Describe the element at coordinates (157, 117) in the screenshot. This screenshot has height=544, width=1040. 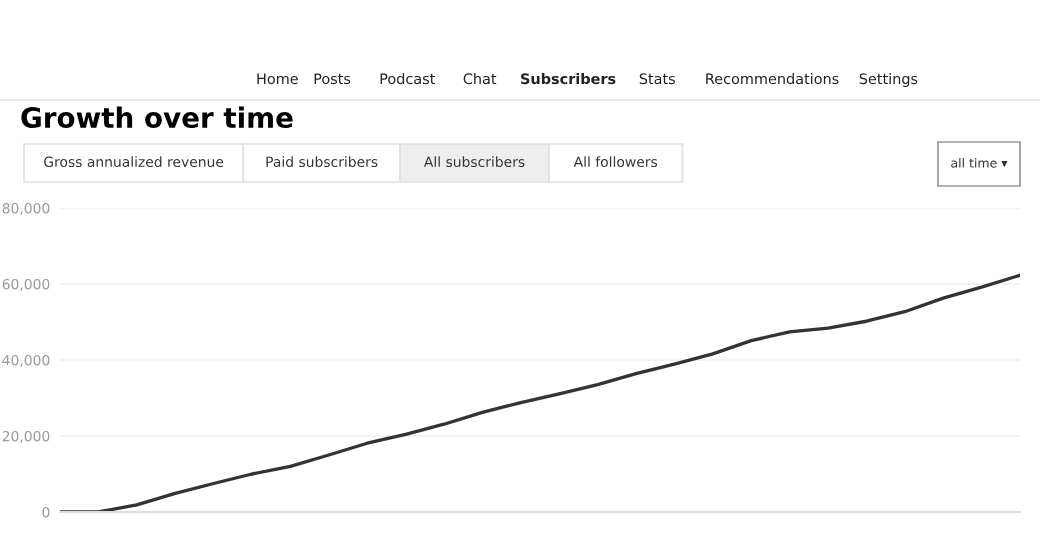
I see `chart-title: Growth over time` at that location.